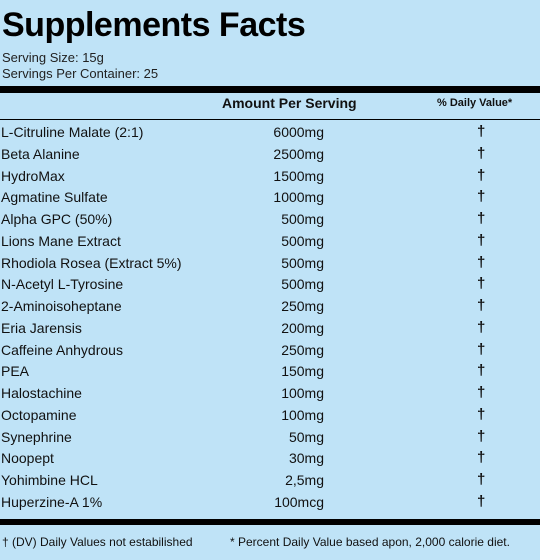 This screenshot has height=560, width=540. Describe the element at coordinates (270, 134) in the screenshot. I see `table-row: L-Citruline Malate (2:1) 6000mg †` at that location.